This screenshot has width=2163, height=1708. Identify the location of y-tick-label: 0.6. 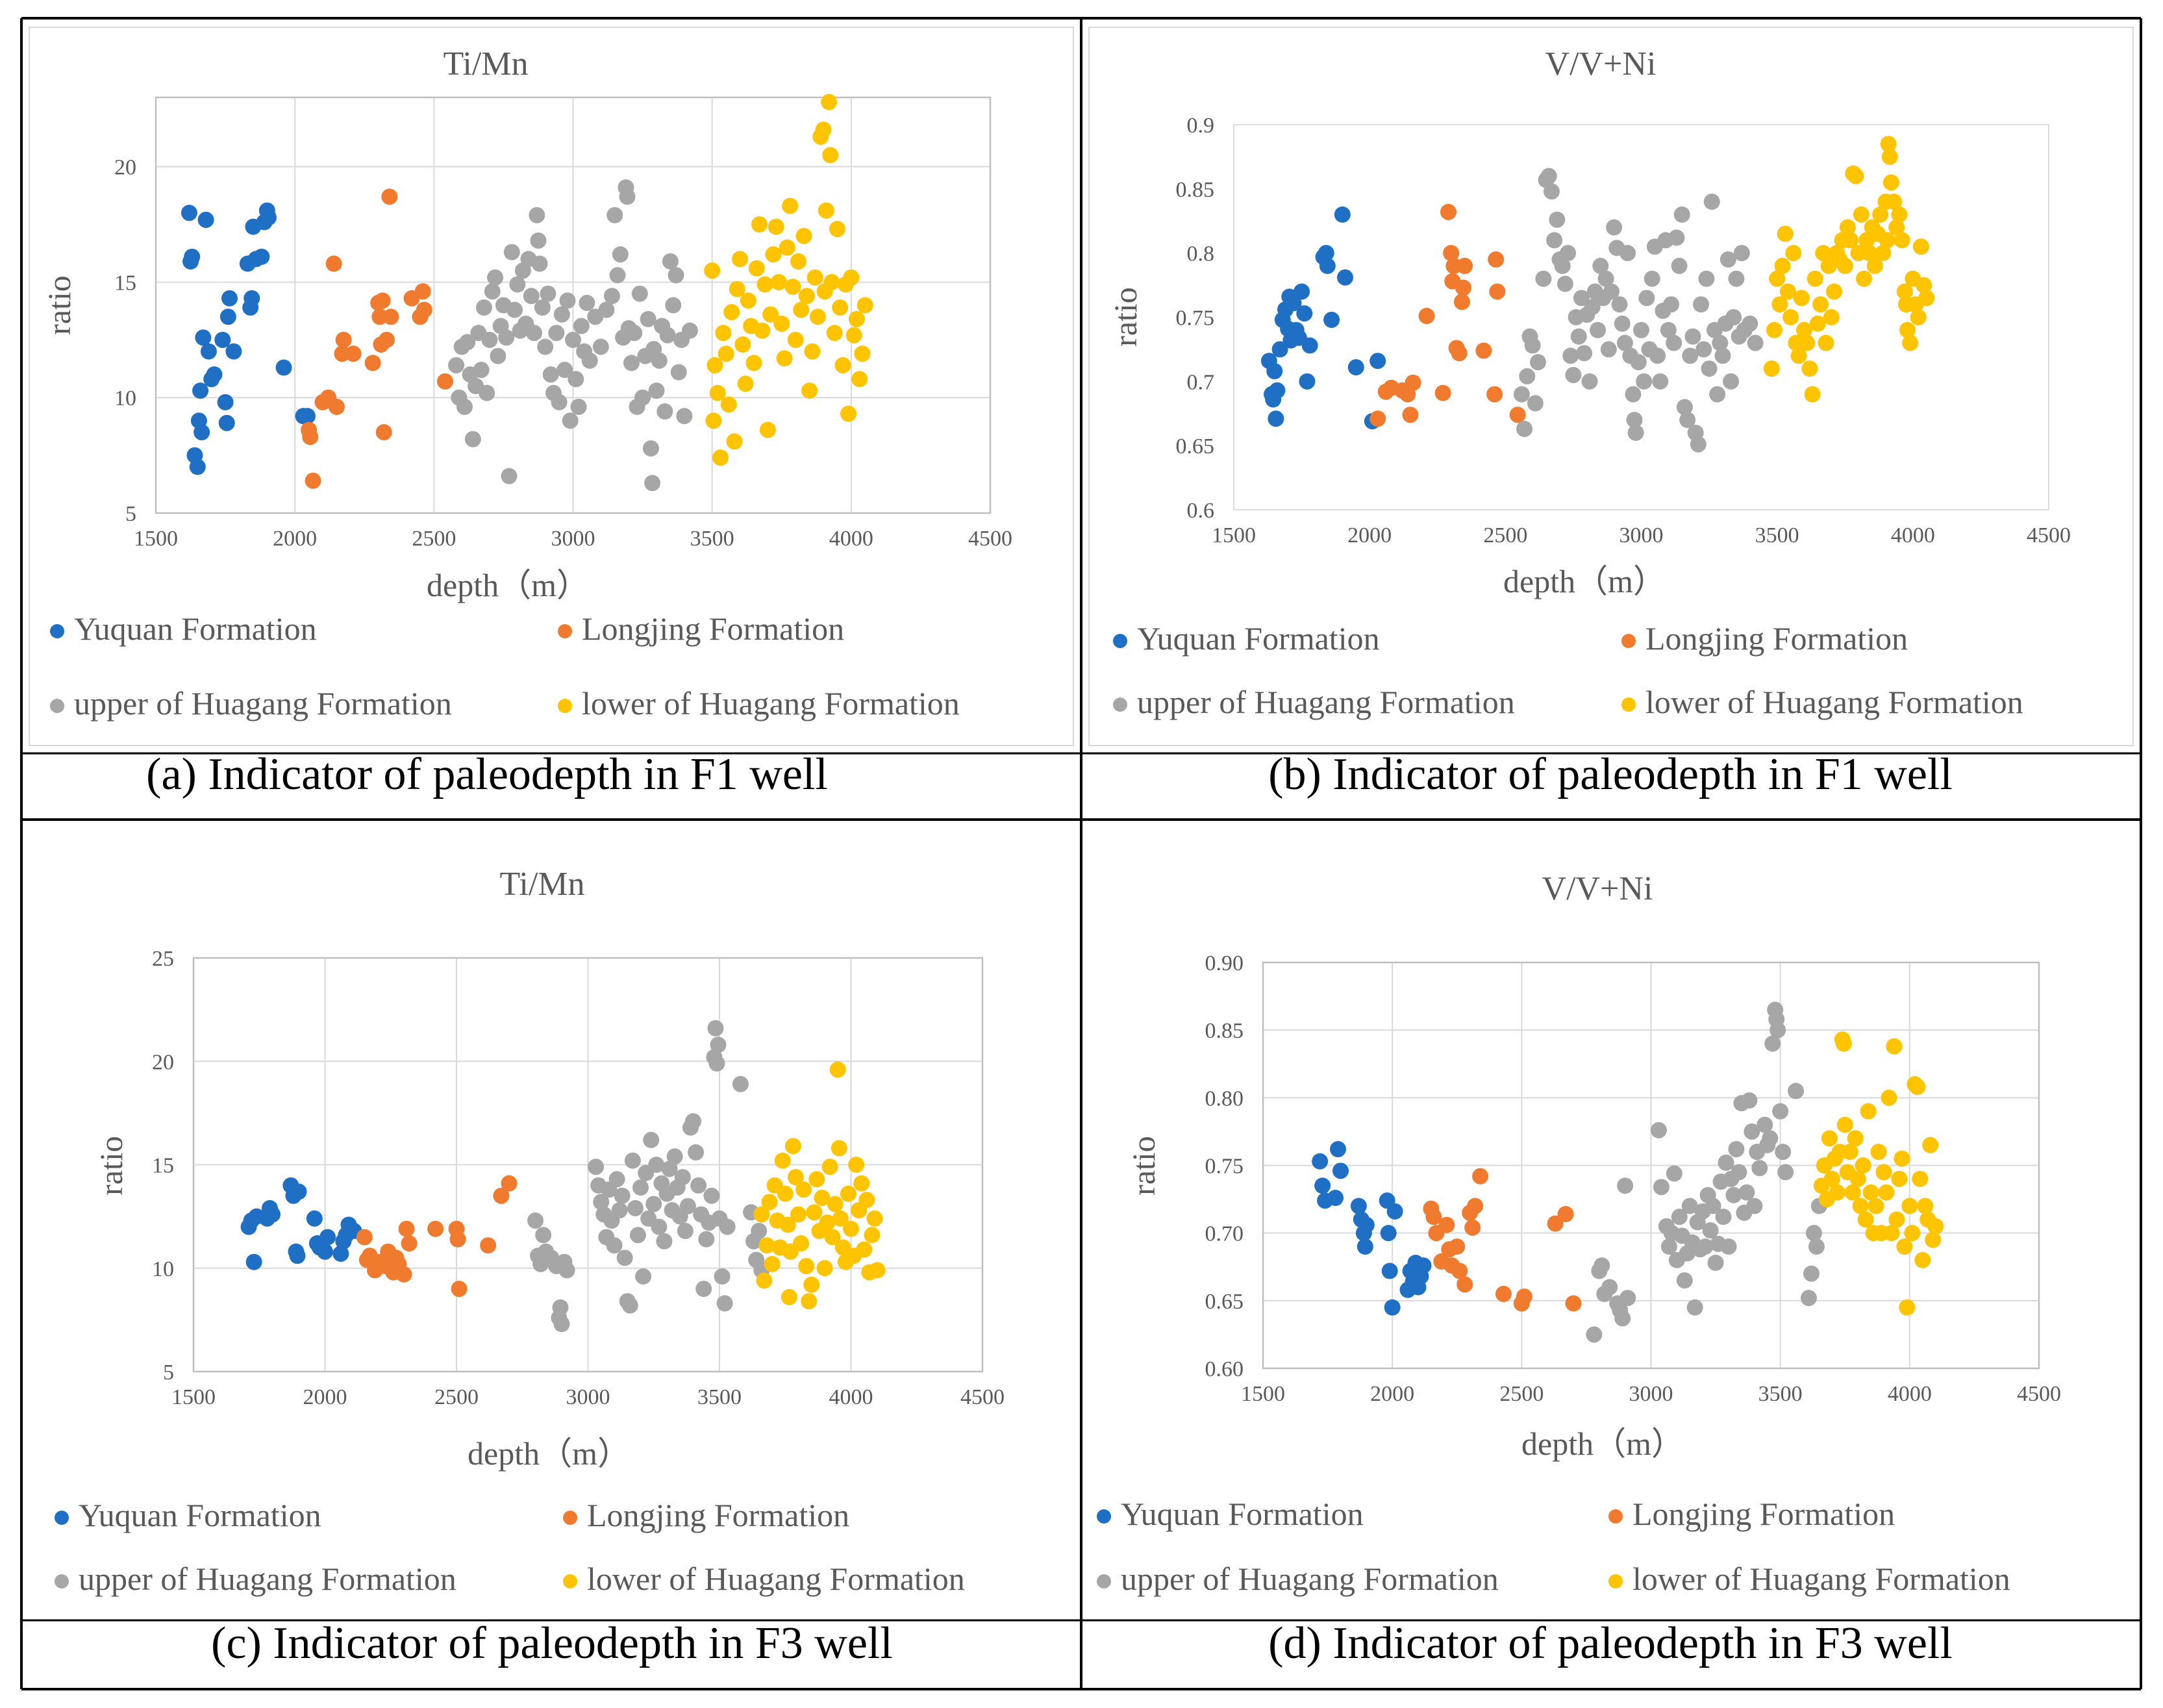
(1201, 511).